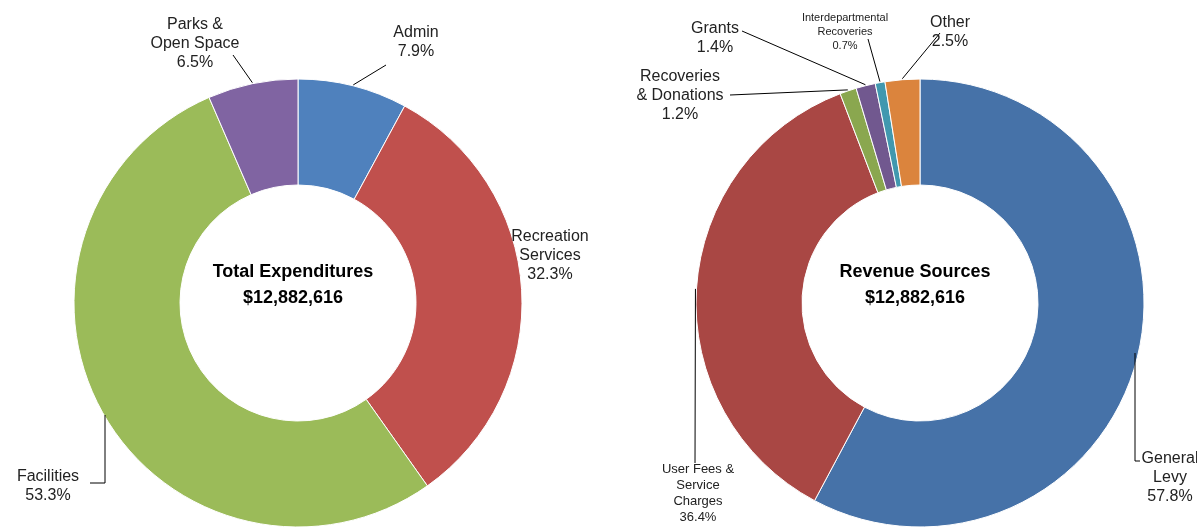  I want to click on slice-label: Facilities, so click(48, 475).